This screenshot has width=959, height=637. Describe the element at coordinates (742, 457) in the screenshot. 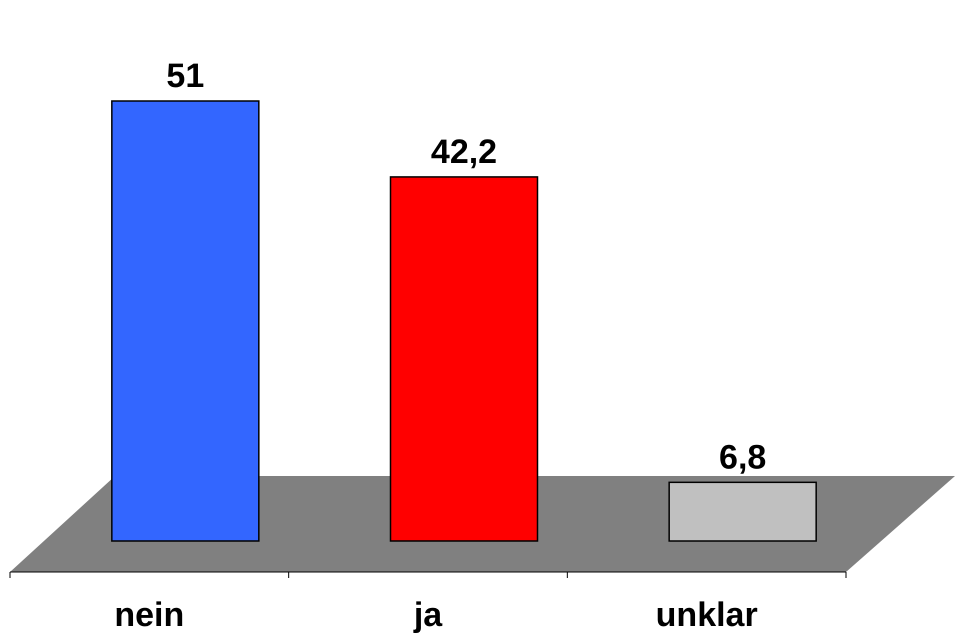

I see `data-label: 6,8` at that location.